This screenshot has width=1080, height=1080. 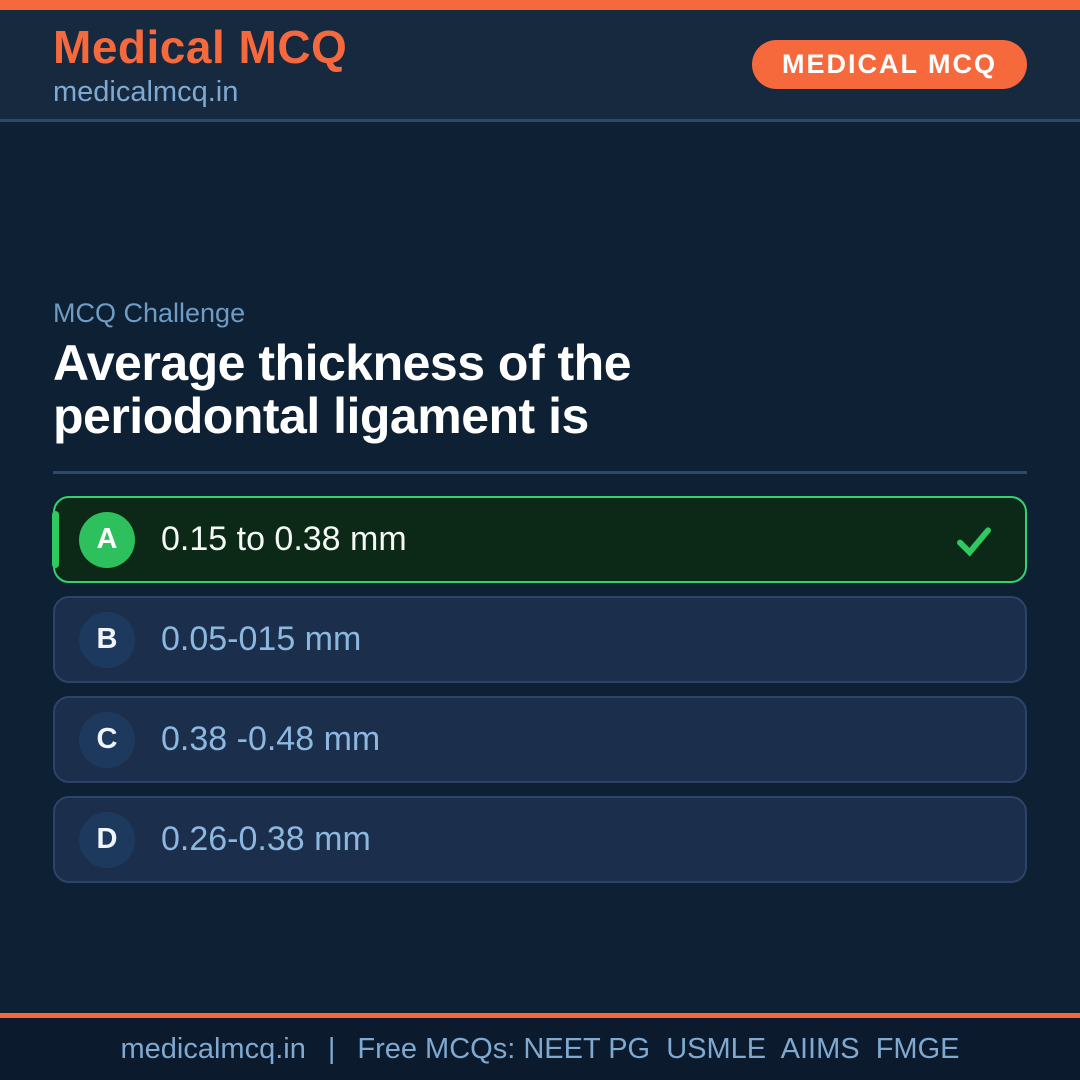 I want to click on header: Medical MCQ medicalmcq.in MEDICAL MCQ, so click(x=540, y=66).